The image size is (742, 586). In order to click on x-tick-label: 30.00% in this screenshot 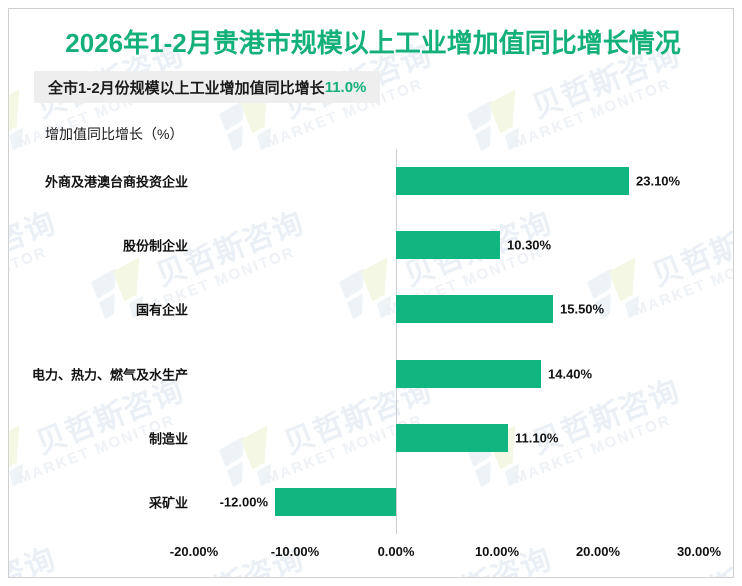, I will do `click(699, 551)`.